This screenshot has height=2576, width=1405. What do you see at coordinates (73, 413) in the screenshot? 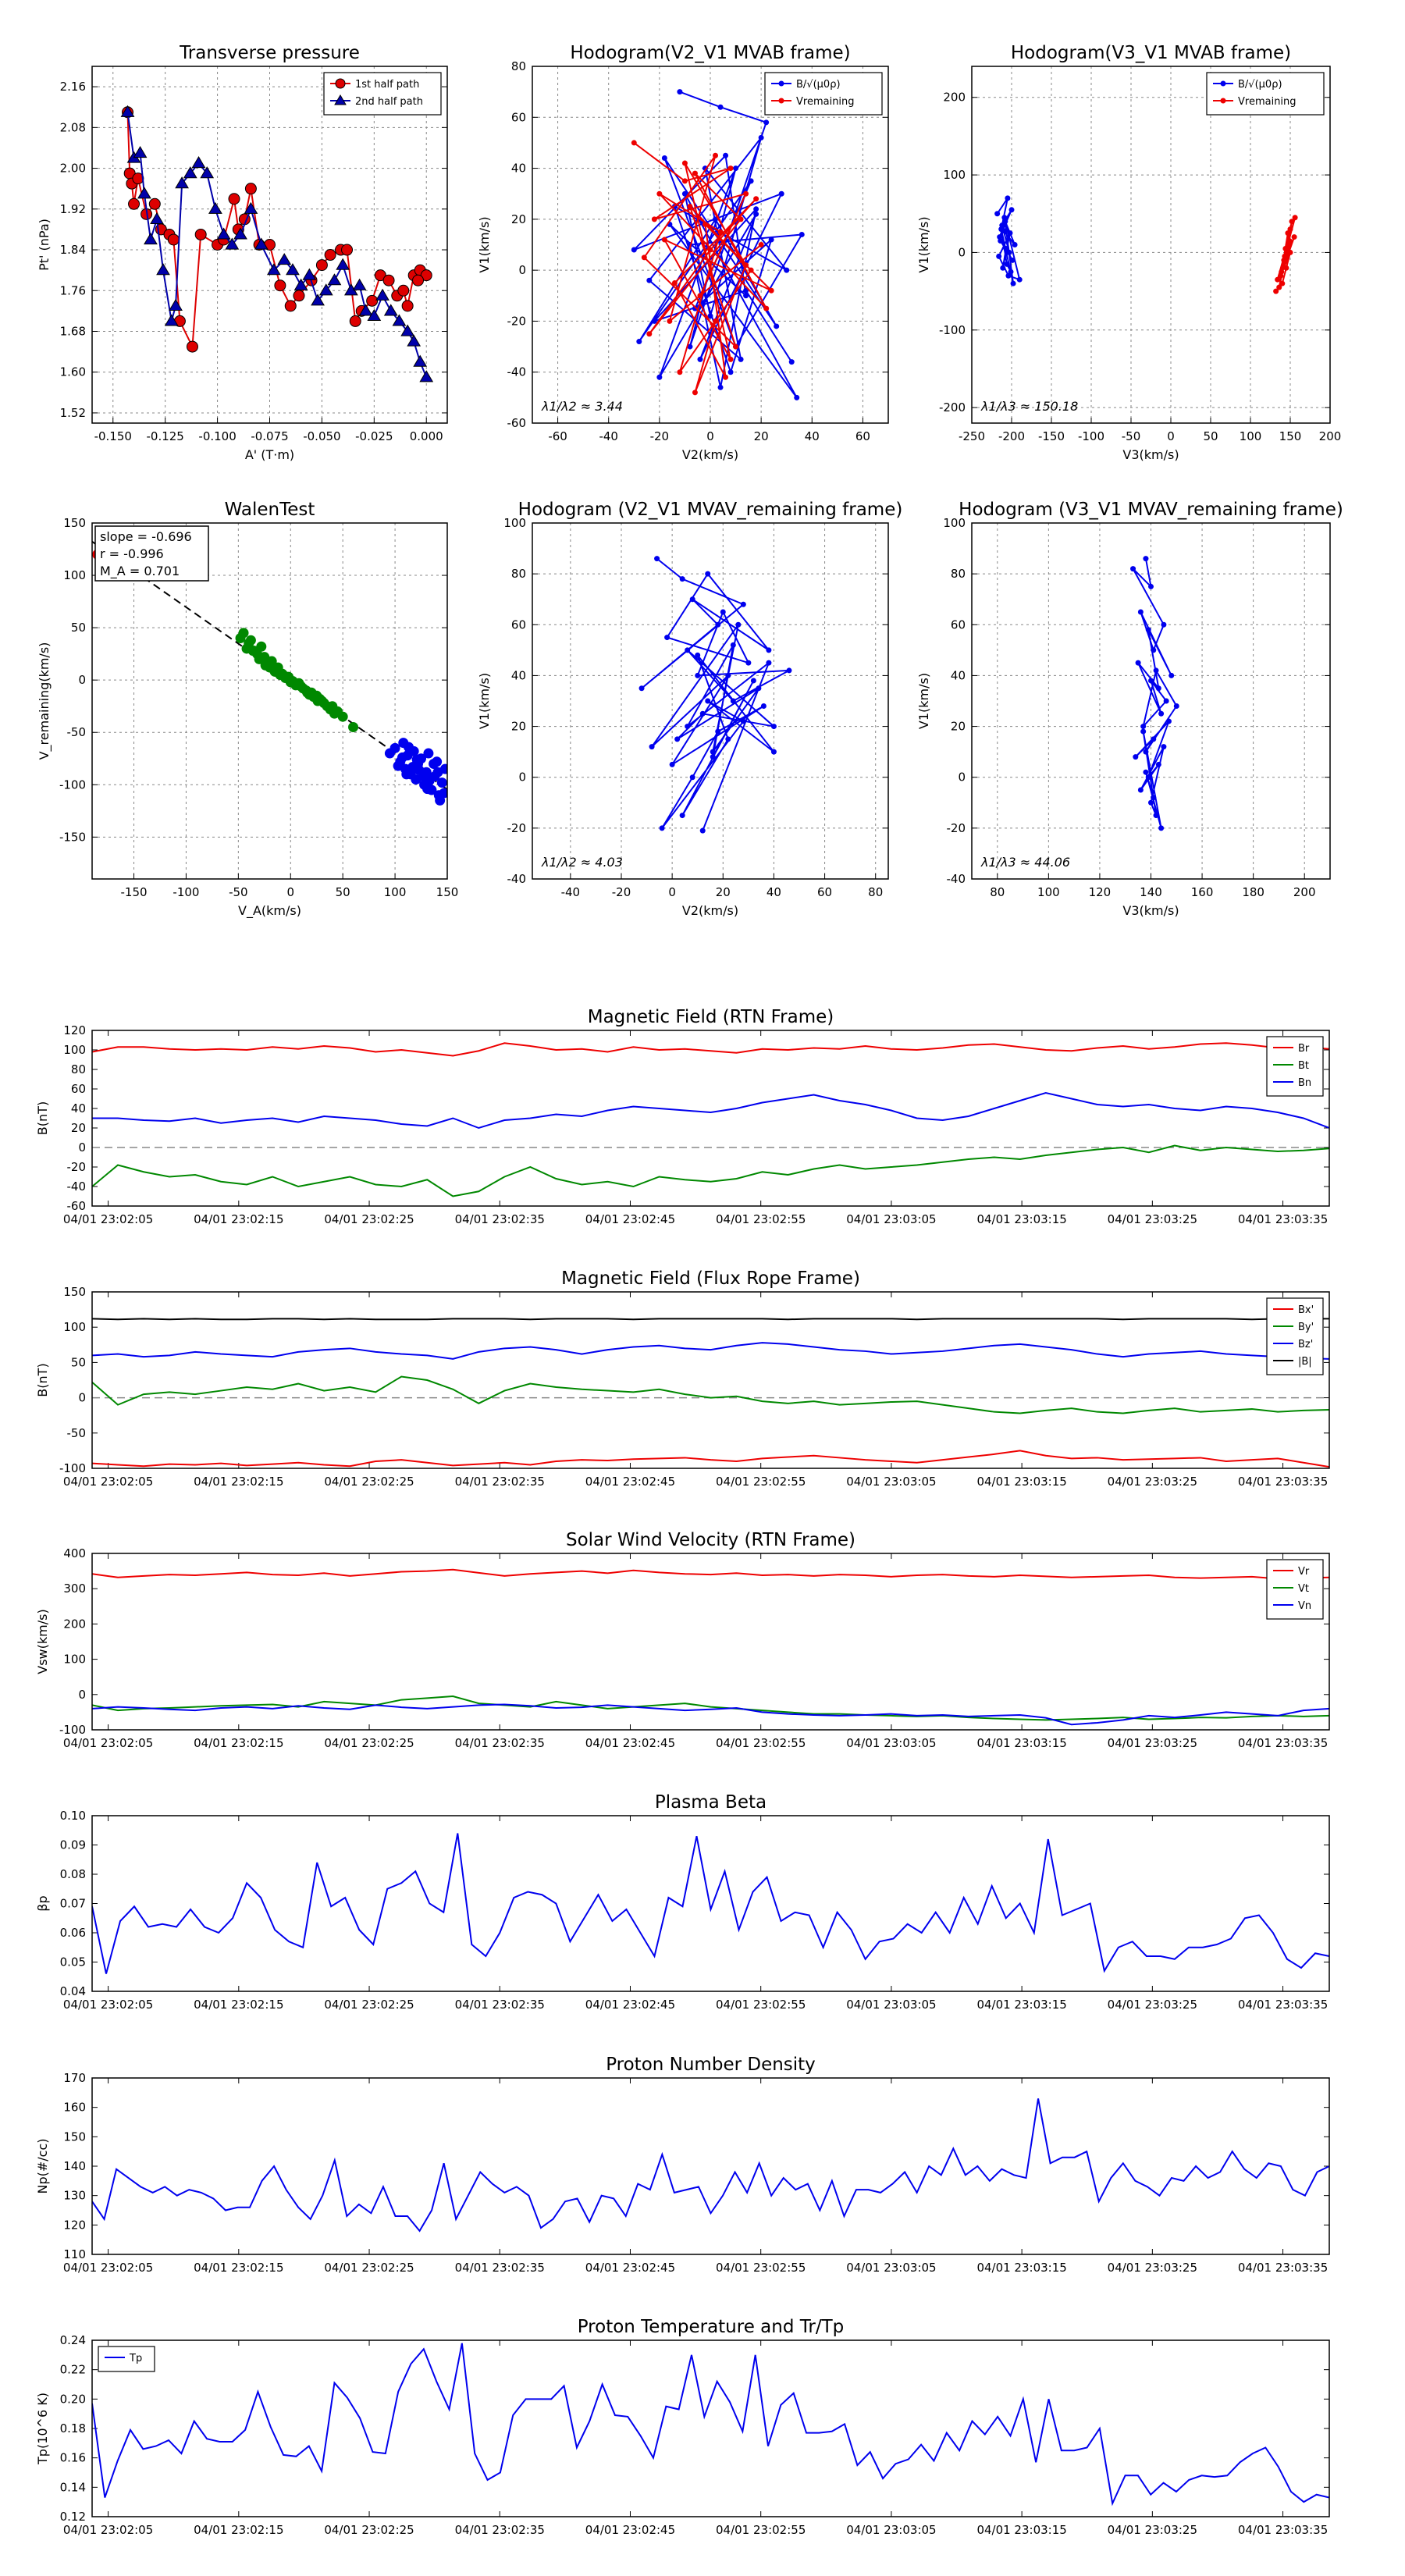
I see `y-tick-label: 1.52` at bounding box center [73, 413].